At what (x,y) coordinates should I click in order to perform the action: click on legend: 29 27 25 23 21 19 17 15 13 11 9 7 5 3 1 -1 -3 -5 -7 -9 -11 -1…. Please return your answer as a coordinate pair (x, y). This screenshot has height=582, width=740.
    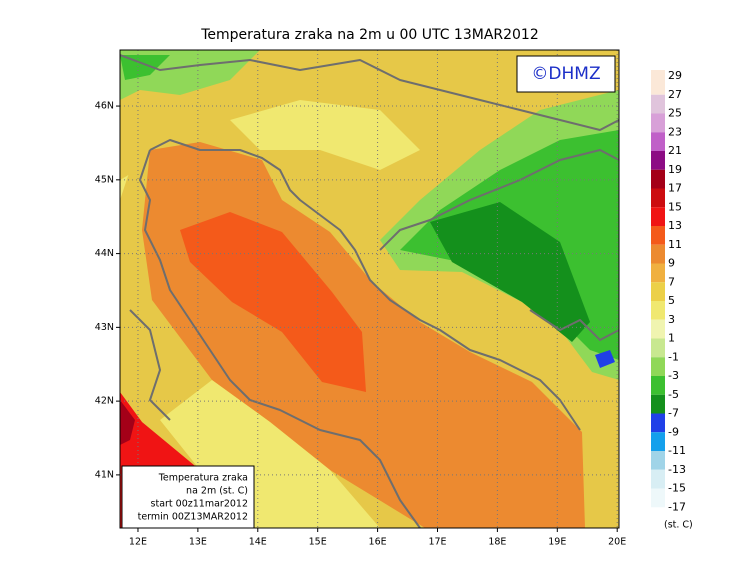
    Looking at the image, I should click on (672, 300).